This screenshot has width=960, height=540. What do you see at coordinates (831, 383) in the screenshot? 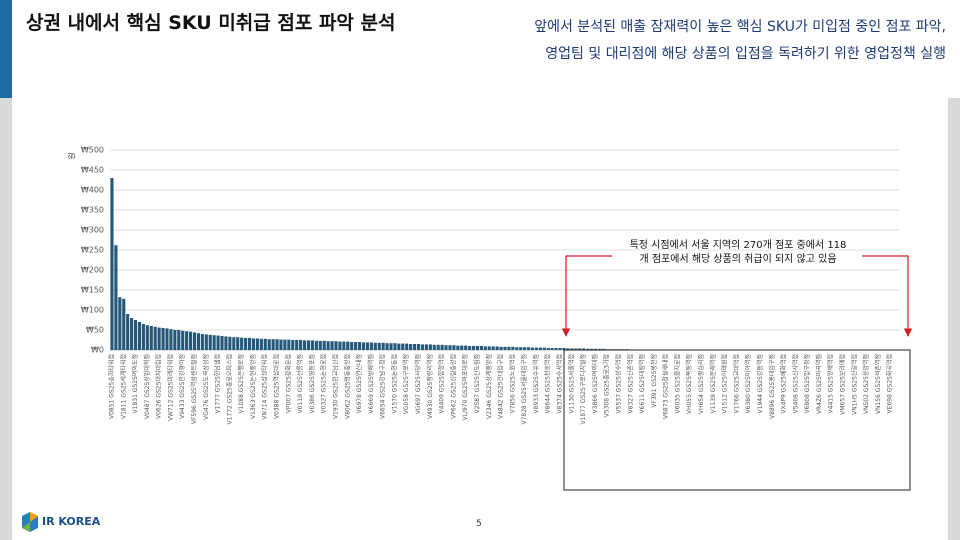
I see `x-tick-label: V4415 GS25양재역점` at bounding box center [831, 383].